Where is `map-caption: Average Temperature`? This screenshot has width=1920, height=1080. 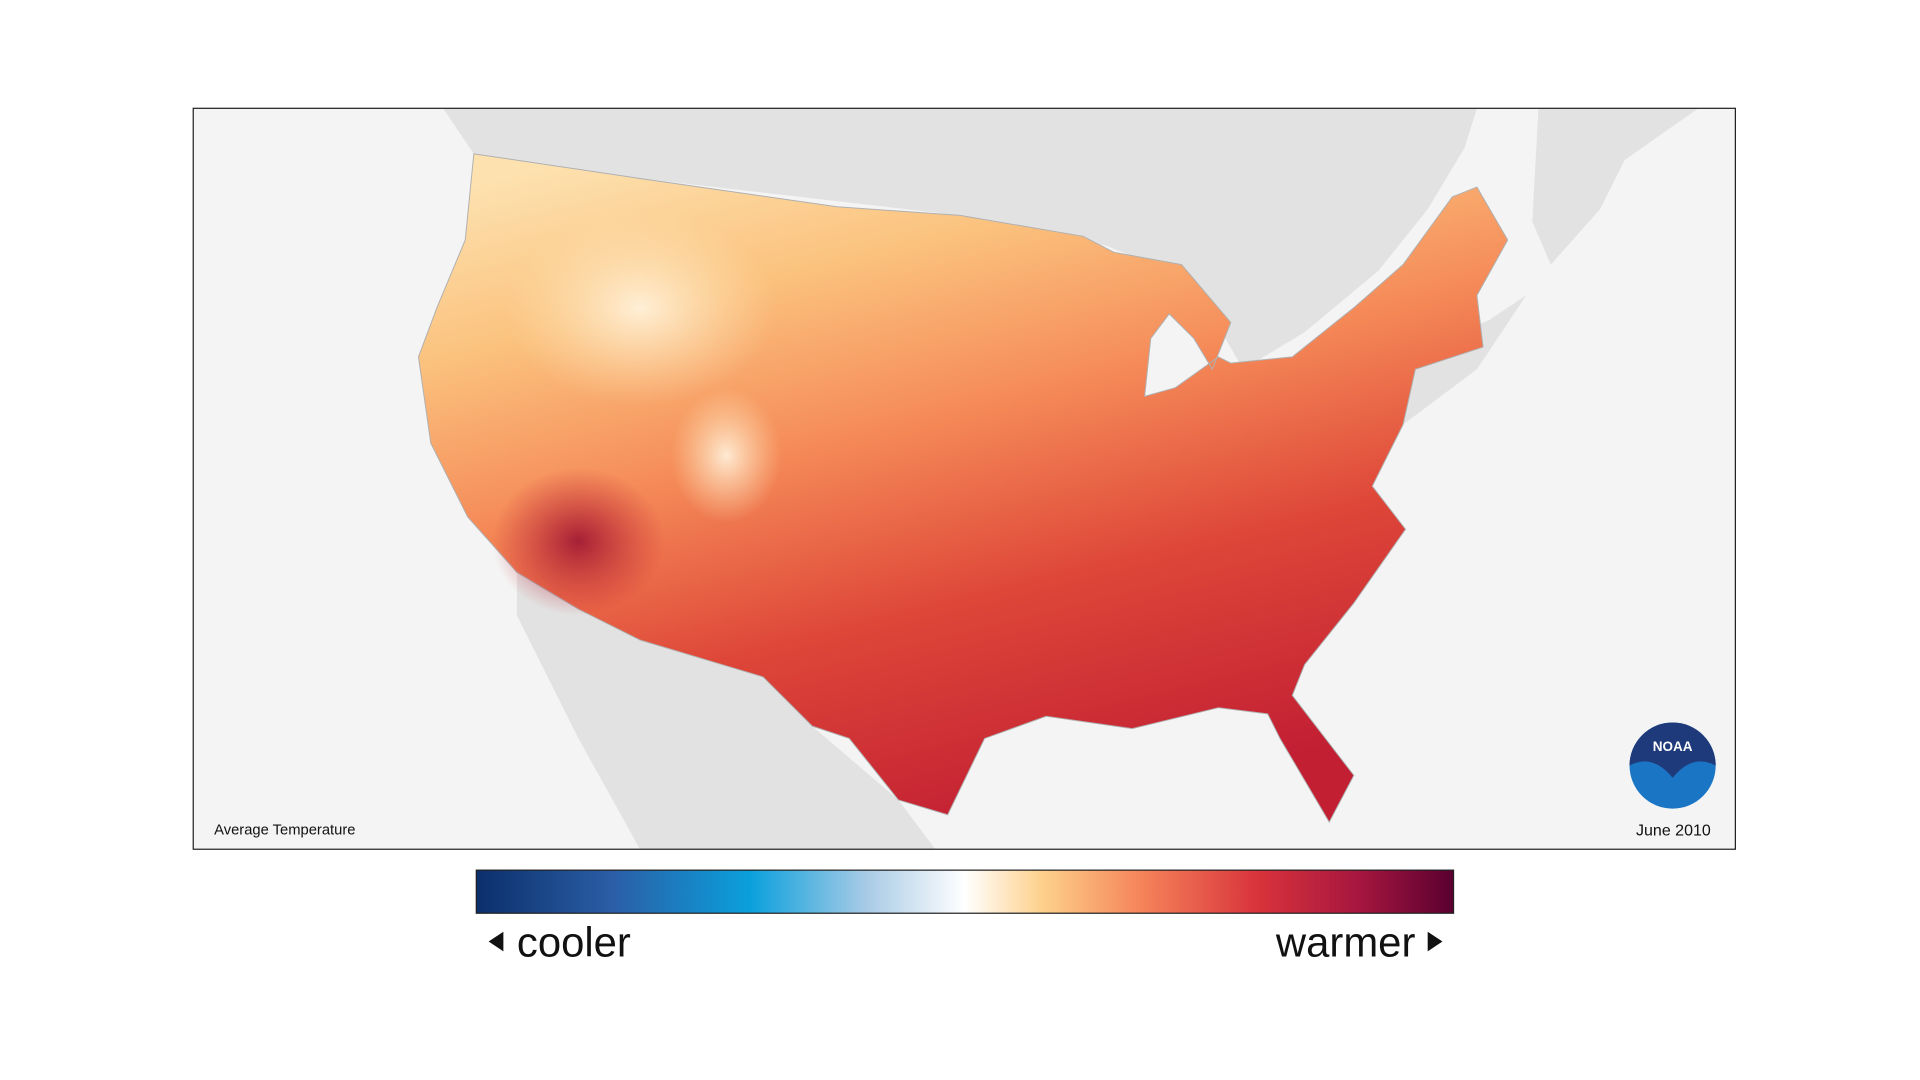 map-caption: Average Temperature is located at coordinates (284, 830).